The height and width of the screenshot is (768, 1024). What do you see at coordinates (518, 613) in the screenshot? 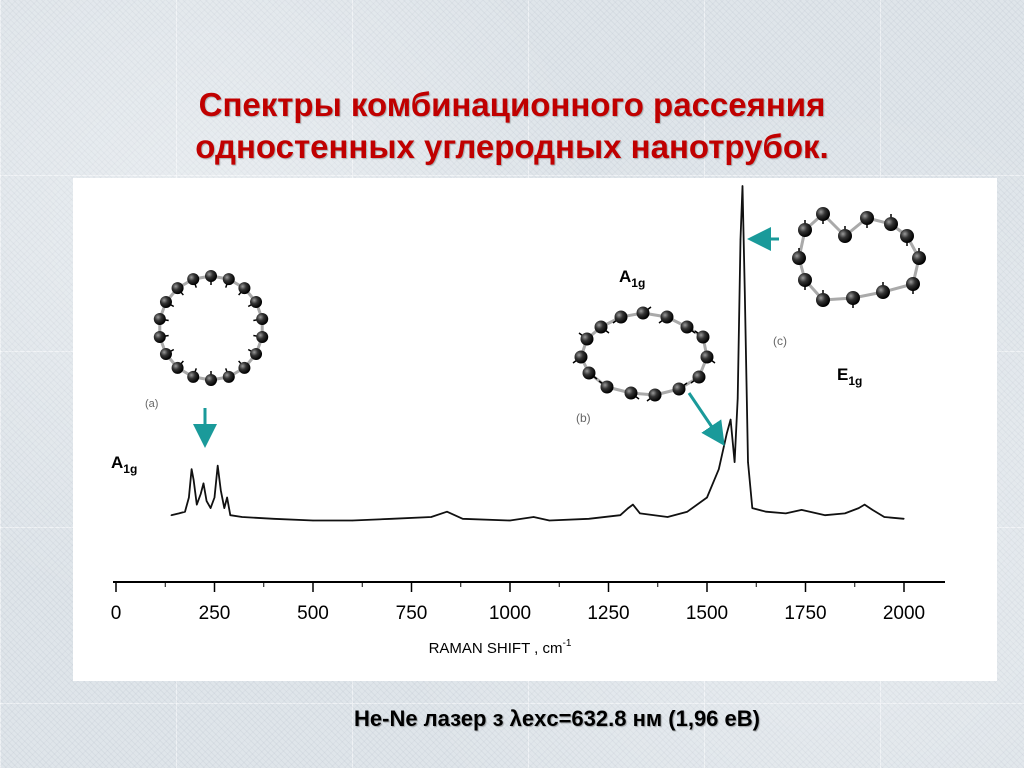
I see `x-axis-tick-labels: 0 250 500 750 1000 1250 1500 1750 2000` at bounding box center [518, 613].